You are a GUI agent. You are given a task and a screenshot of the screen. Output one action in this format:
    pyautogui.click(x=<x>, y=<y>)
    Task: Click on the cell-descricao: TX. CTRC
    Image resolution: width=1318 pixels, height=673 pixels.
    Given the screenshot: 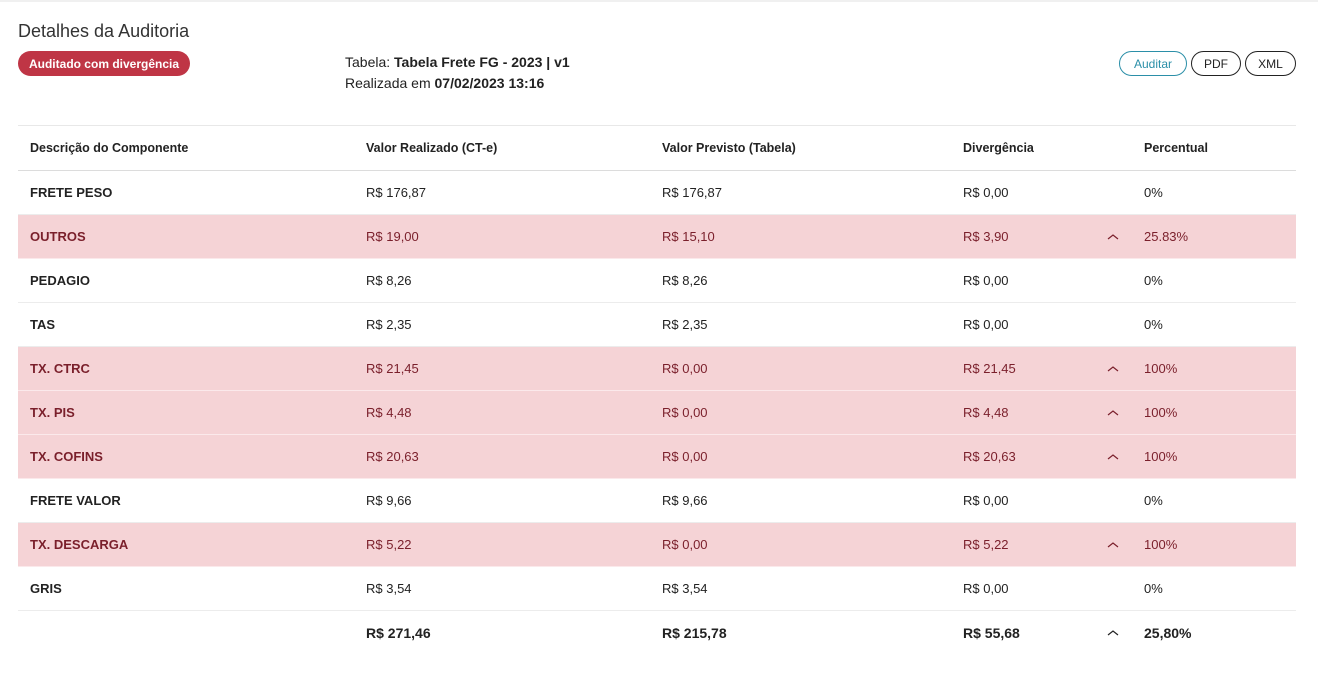 What is the action you would take?
    pyautogui.click(x=60, y=368)
    